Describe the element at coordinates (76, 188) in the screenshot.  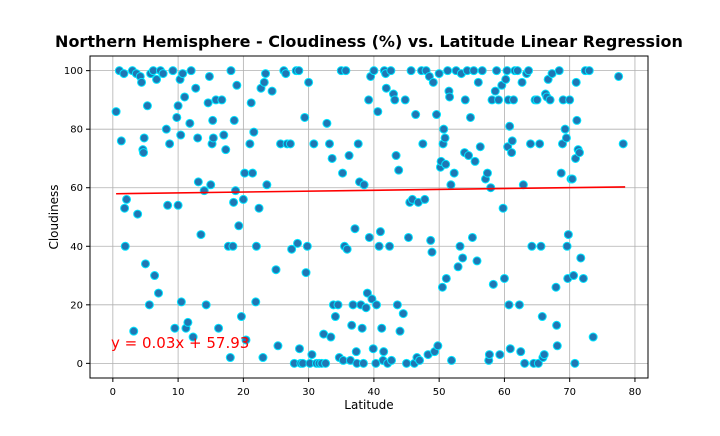
I see `y-tick-label: 60` at that location.